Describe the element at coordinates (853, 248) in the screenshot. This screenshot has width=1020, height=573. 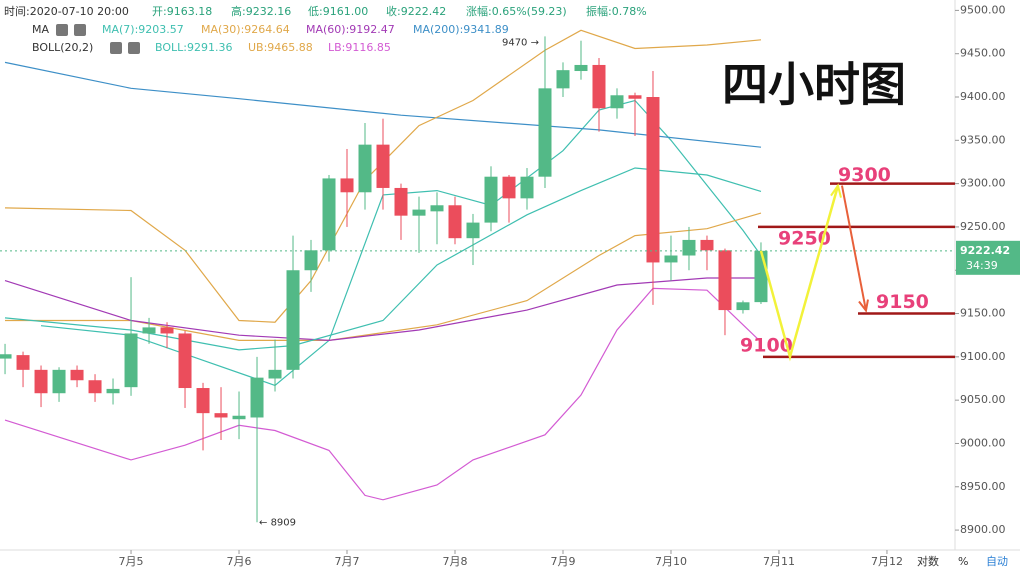
I see `projection-down` at that location.